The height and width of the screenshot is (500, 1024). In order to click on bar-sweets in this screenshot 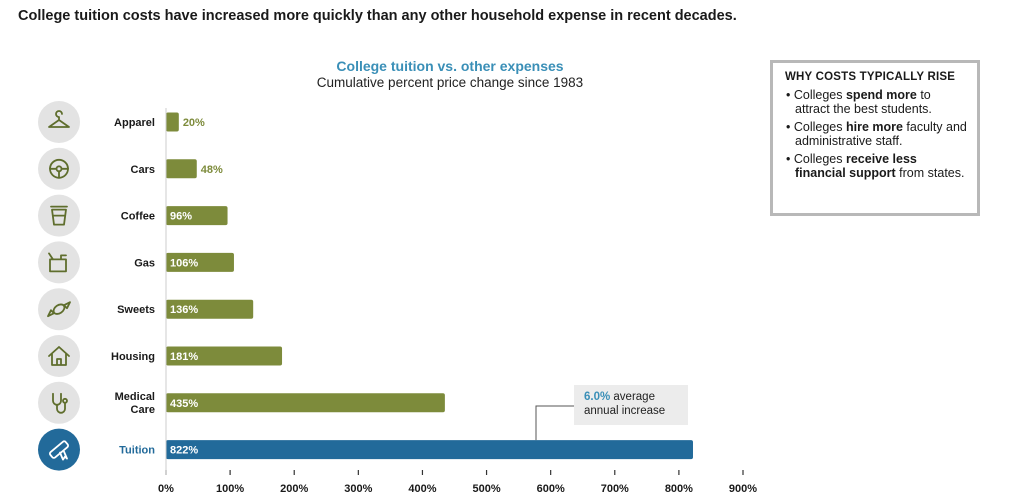, I will do `click(210, 309)`.